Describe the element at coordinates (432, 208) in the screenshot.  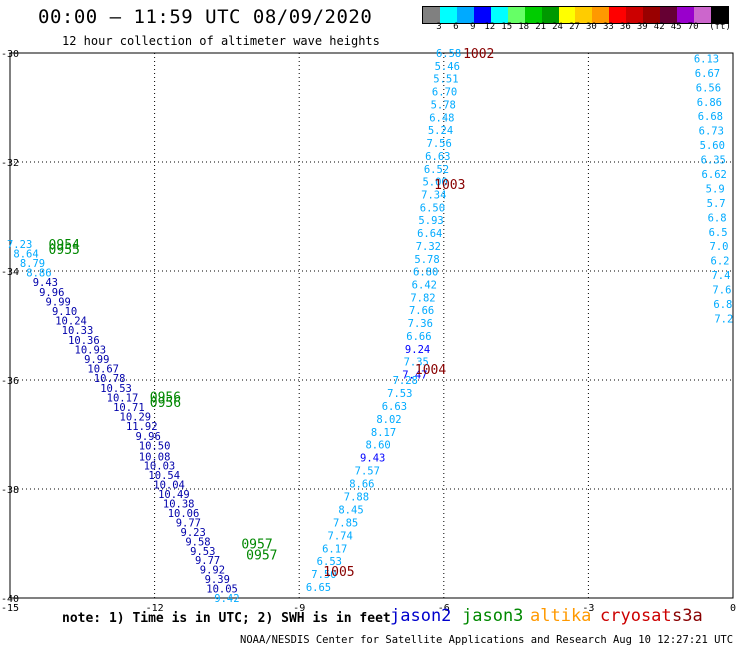
I see `wave-height-value: 6.50` at that location.